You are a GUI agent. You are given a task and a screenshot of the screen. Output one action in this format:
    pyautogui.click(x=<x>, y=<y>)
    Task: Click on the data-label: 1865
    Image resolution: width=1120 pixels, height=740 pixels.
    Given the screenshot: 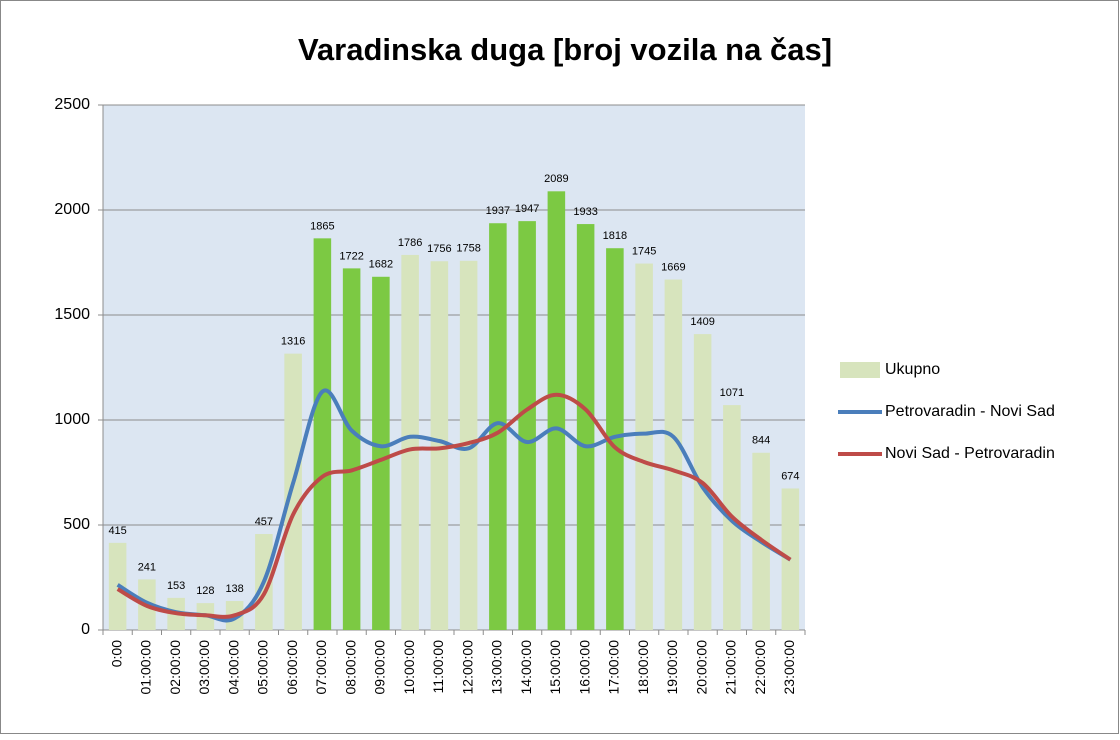 What is the action you would take?
    pyautogui.click(x=322, y=226)
    